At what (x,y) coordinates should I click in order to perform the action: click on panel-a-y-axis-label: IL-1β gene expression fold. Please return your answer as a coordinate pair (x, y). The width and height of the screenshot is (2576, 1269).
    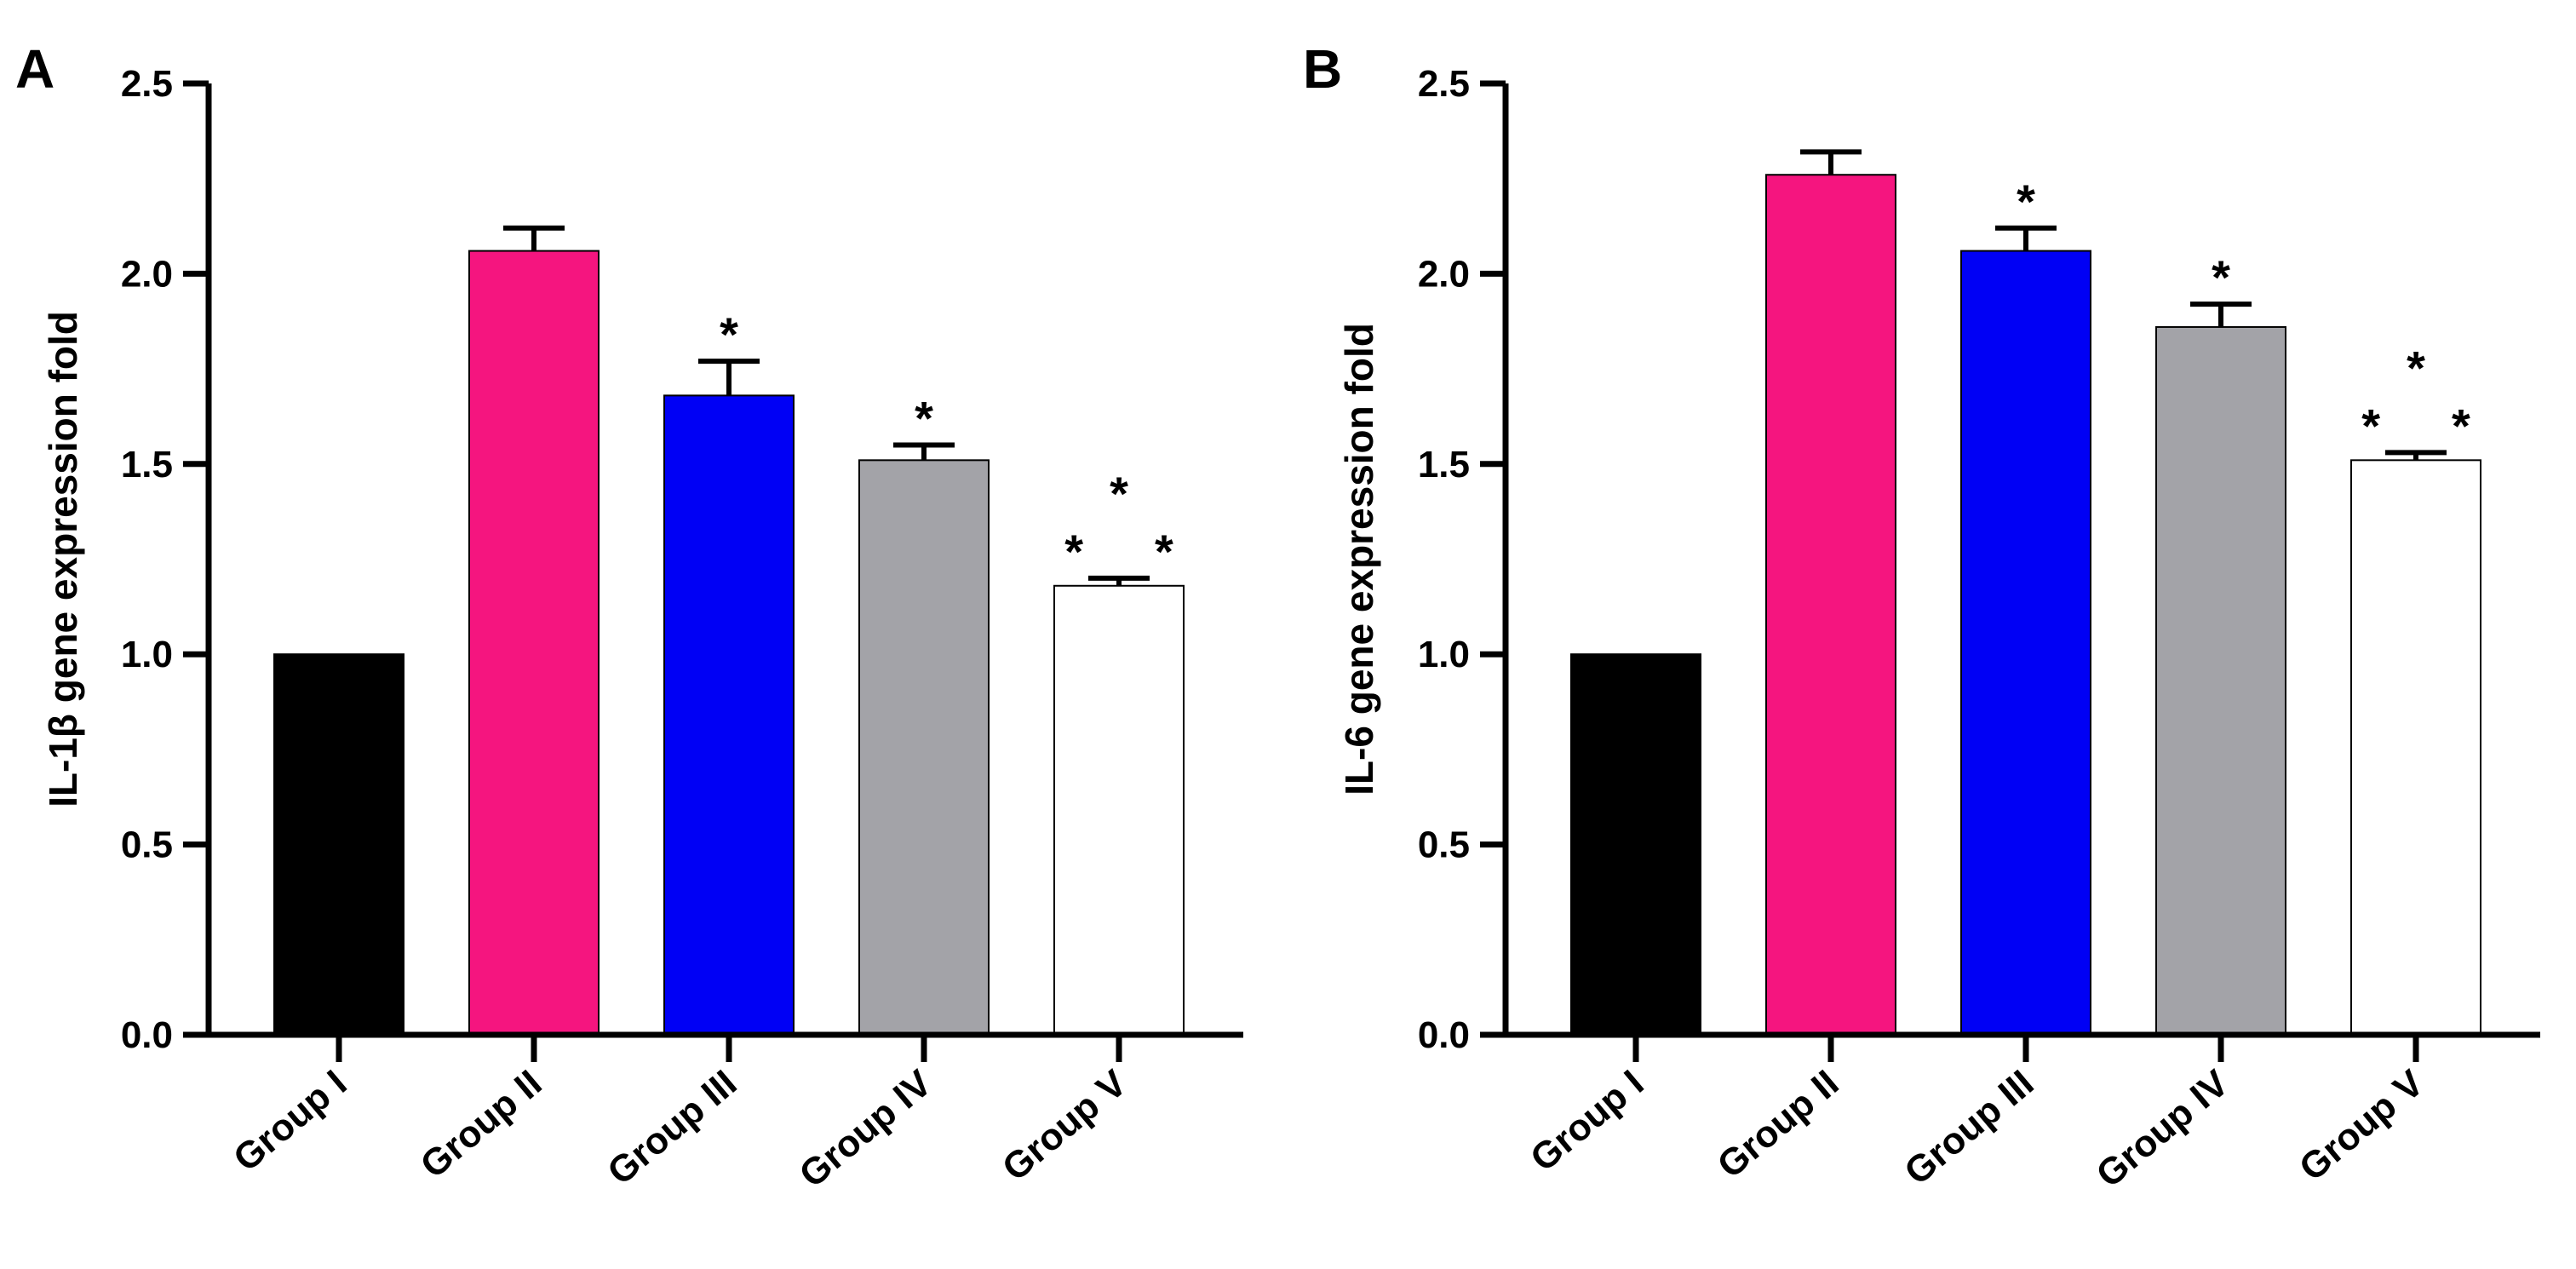
    Looking at the image, I should click on (63, 559).